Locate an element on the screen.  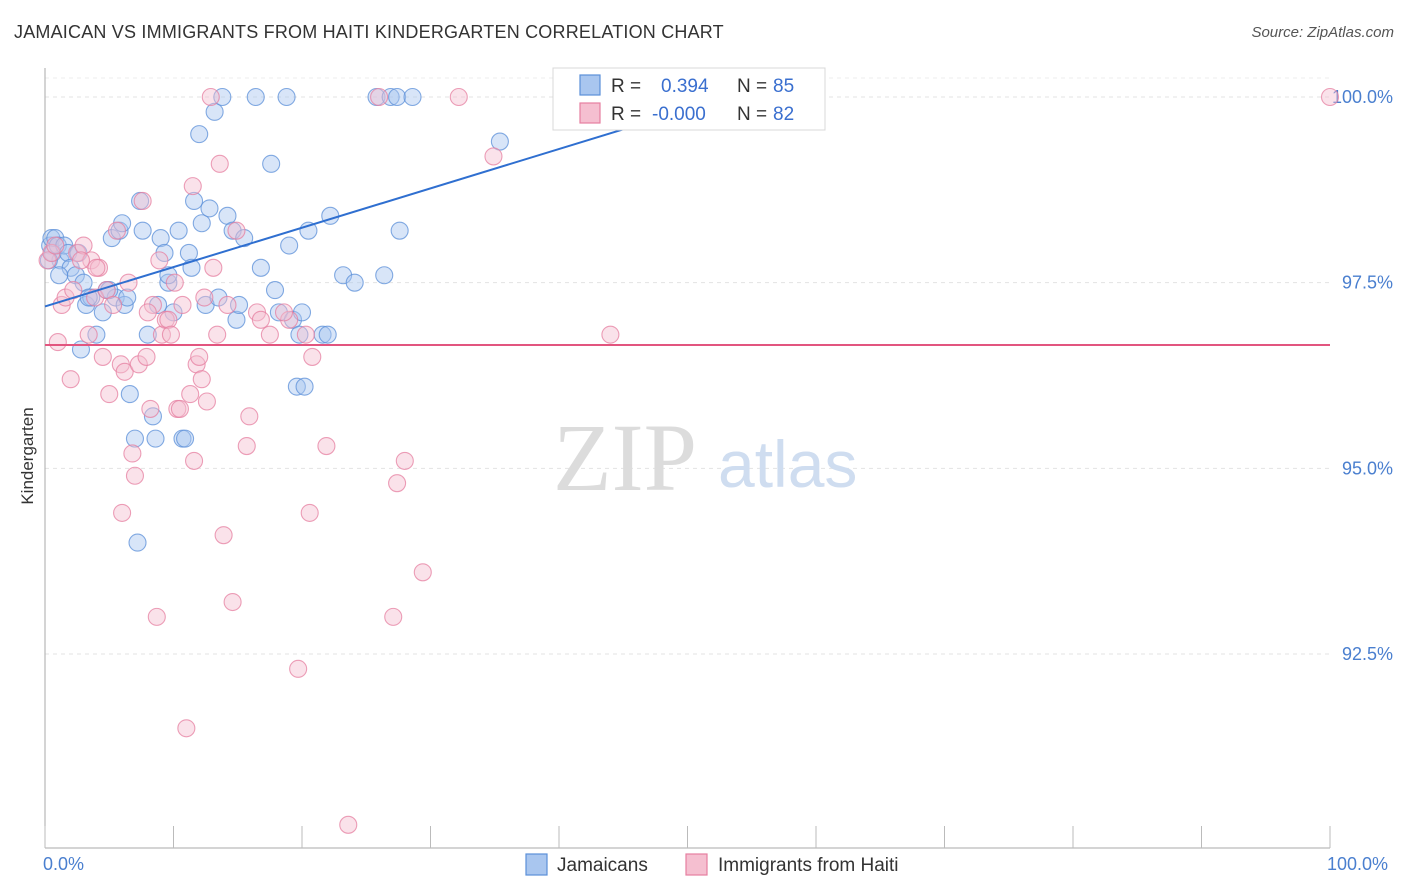
series-legend-swatch-jamaicans is located at coordinates (536, 864).